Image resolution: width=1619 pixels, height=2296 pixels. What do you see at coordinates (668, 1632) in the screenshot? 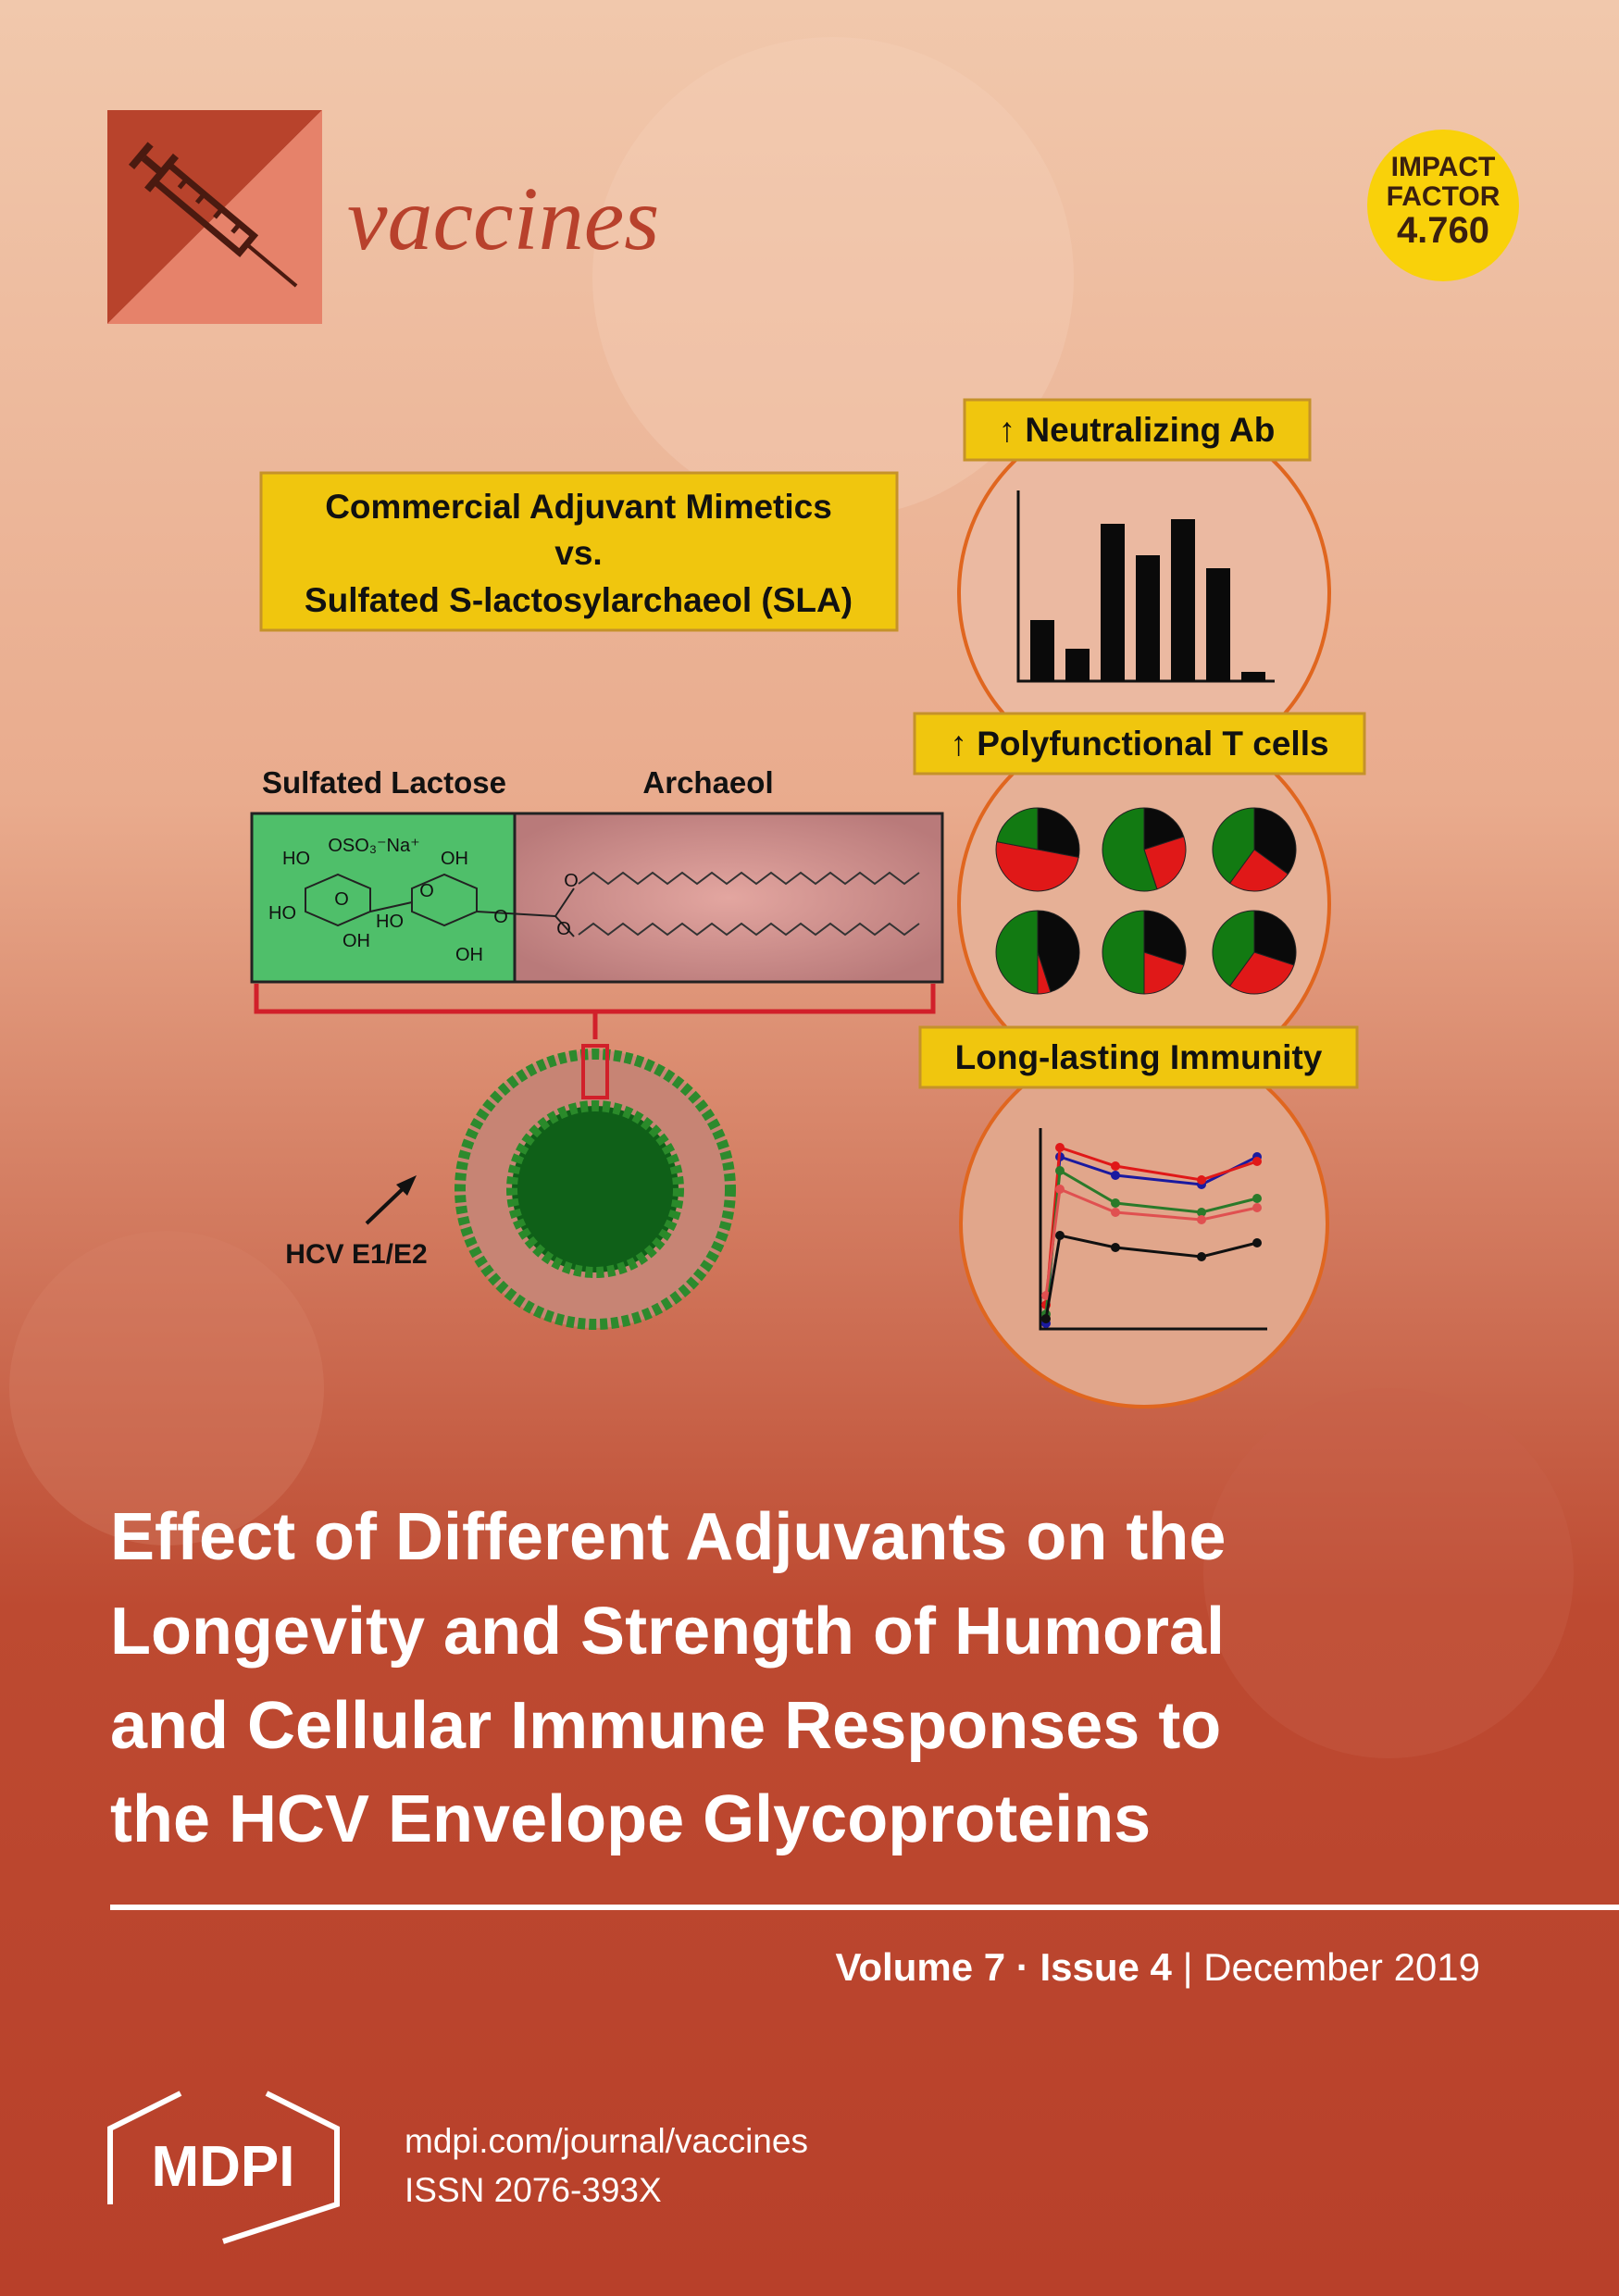
I see `article-title-line: Longevity and Strength of Humoral` at bounding box center [668, 1632].